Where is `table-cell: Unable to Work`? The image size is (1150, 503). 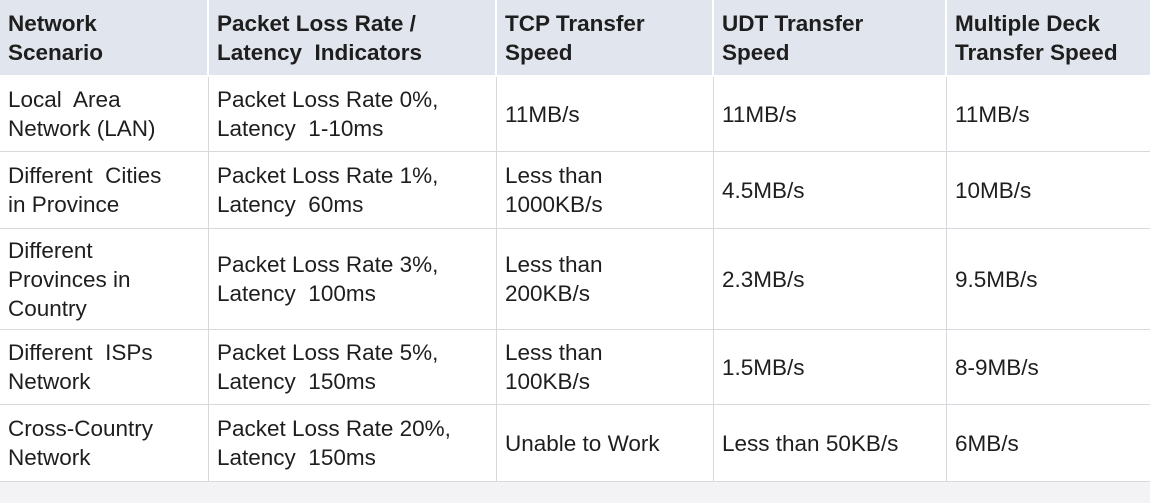
table-cell: Unable to Work is located at coordinates (605, 443).